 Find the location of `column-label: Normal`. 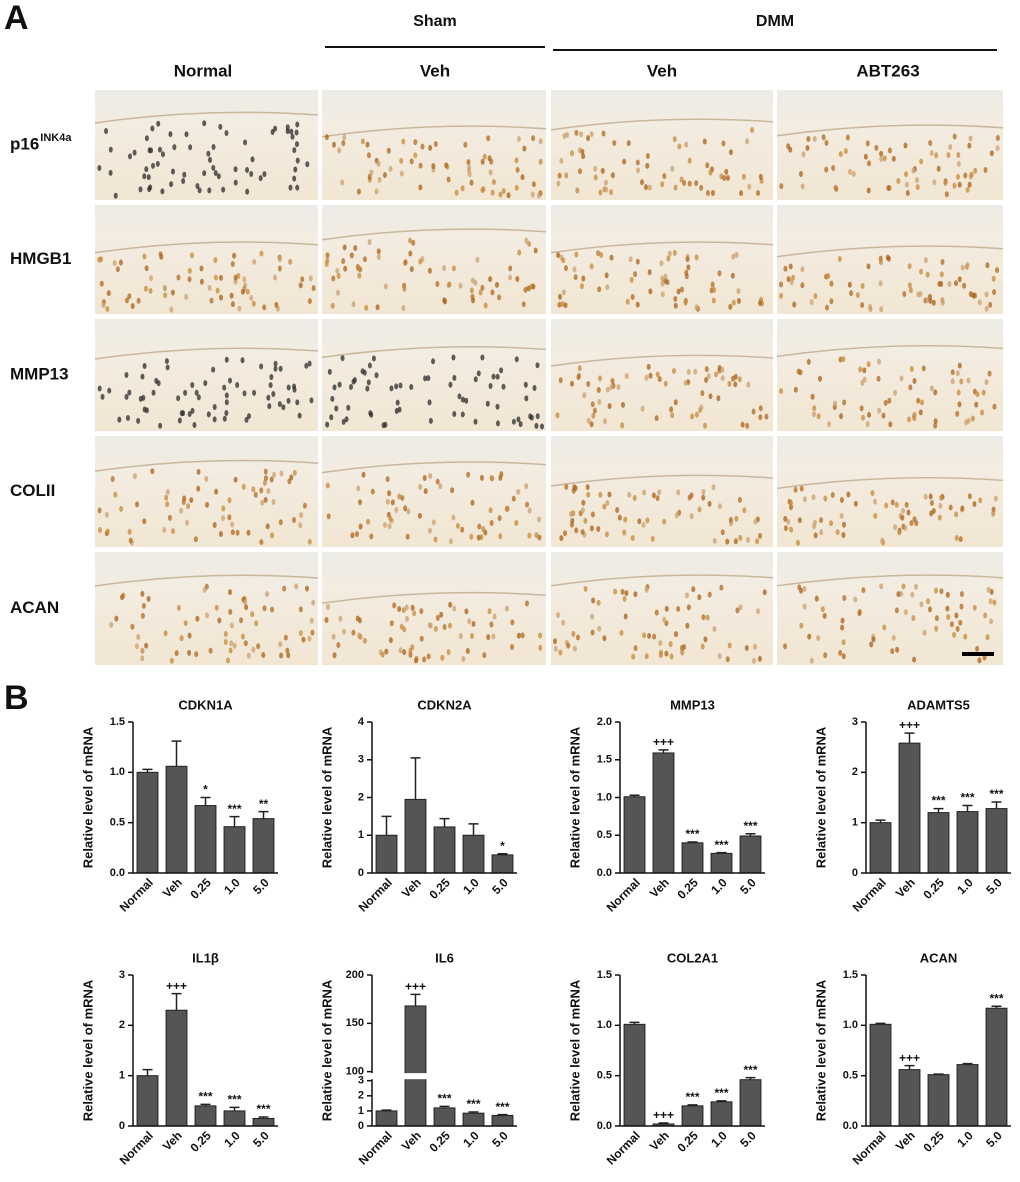

column-label: Normal is located at coordinates (203, 70).